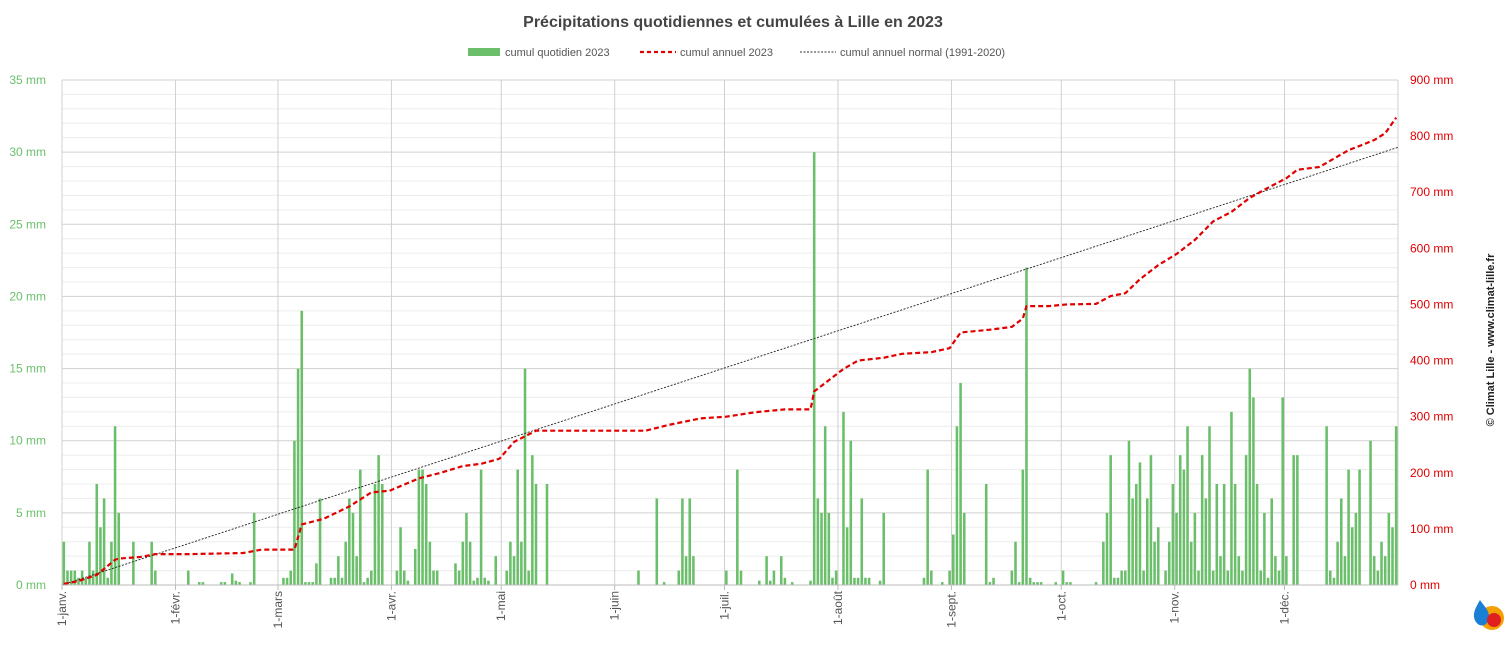 This screenshot has height=647, width=1512. Describe the element at coordinates (725, 605) in the screenshot. I see `x-tick-label: 1-juil.` at that location.